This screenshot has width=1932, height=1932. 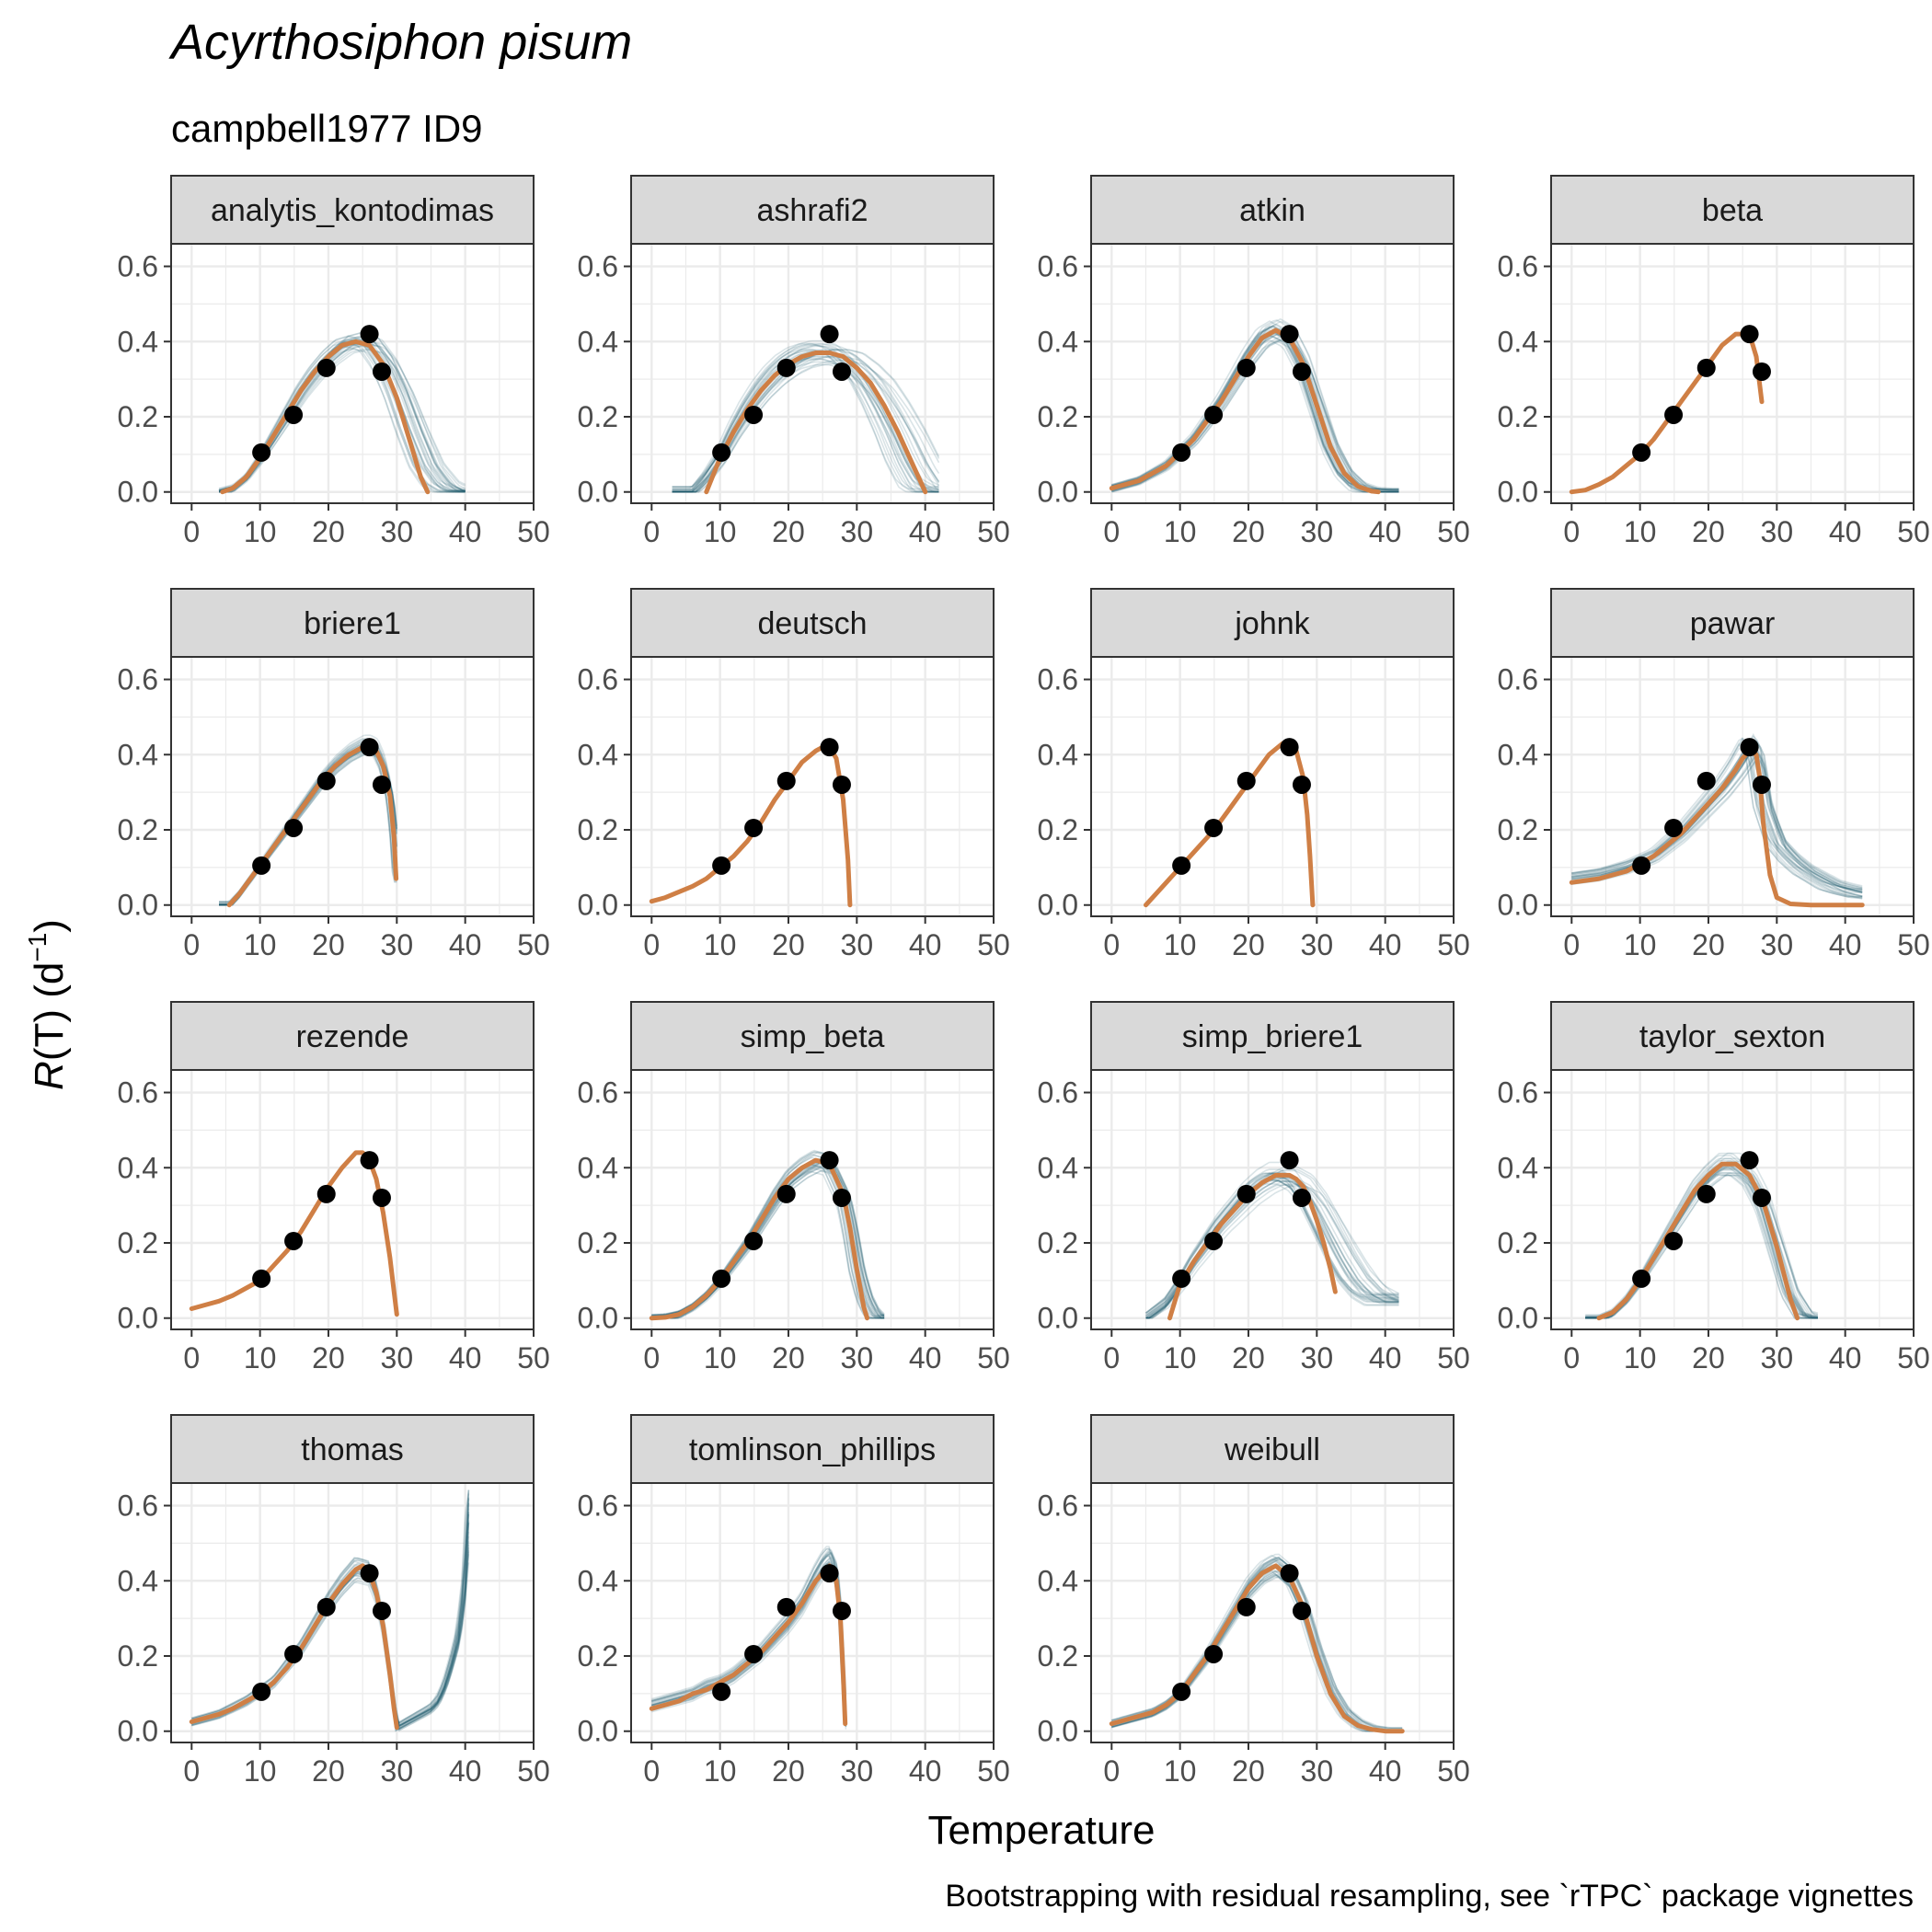 What do you see at coordinates (352, 1449) in the screenshot?
I see `facet-strip-label: thomas` at bounding box center [352, 1449].